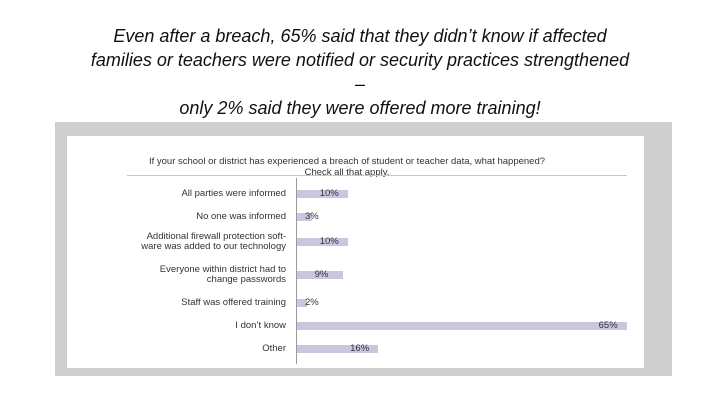  What do you see at coordinates (360, 348) in the screenshot?
I see `value-label: 16%` at bounding box center [360, 348].